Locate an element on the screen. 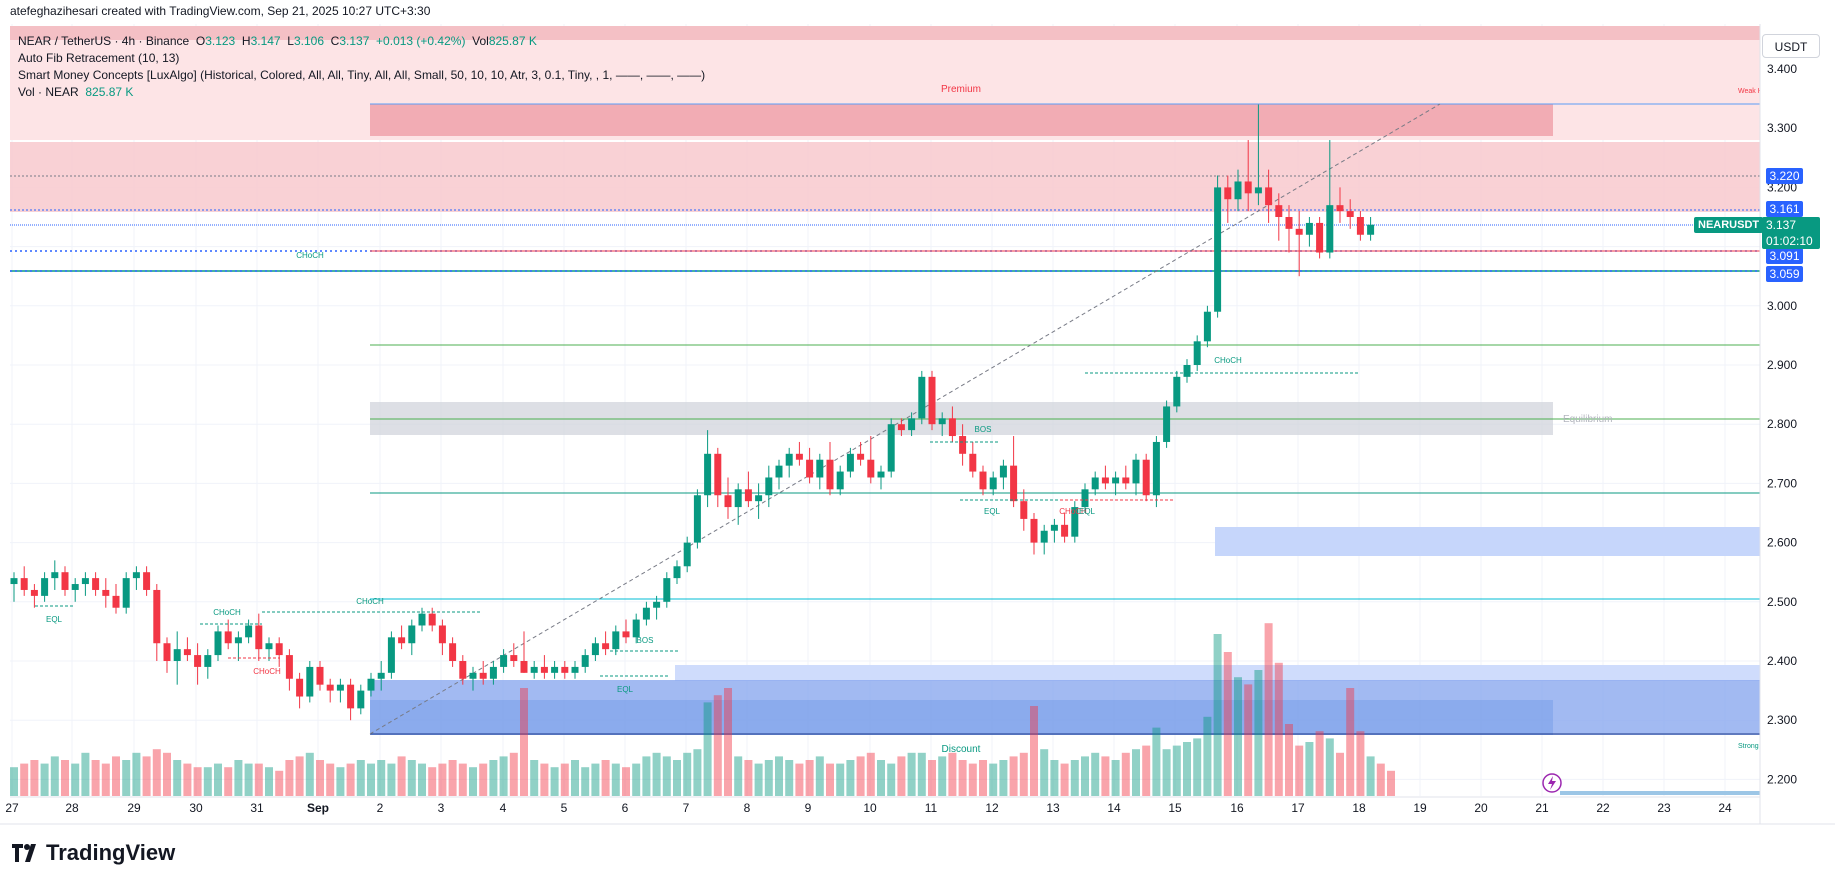 This screenshot has width=1835, height=883. volume-bars is located at coordinates (702, 709).